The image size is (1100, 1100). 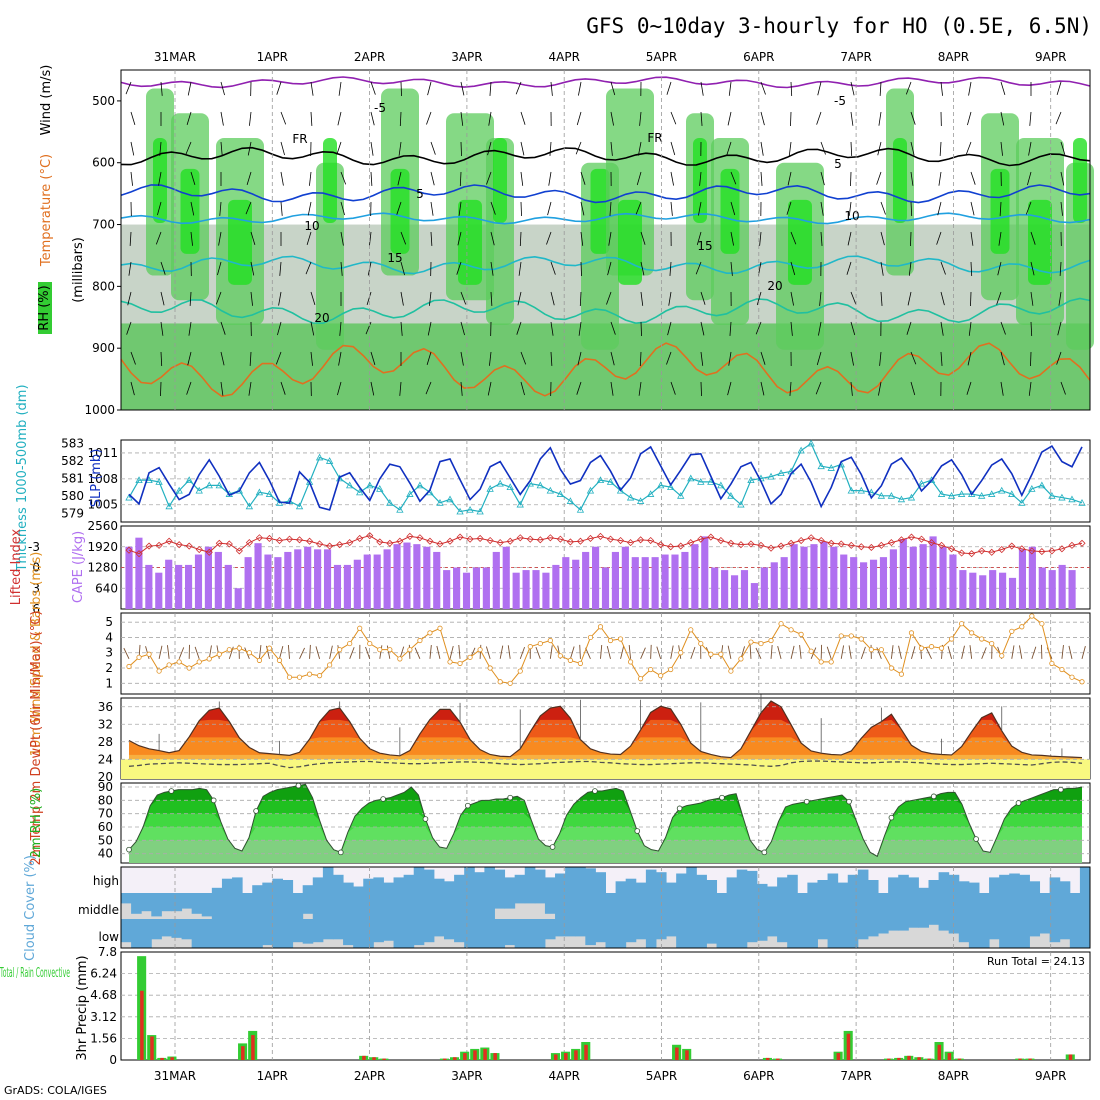 I want to click on slp-tick-label: 1011, so click(x=102, y=453).